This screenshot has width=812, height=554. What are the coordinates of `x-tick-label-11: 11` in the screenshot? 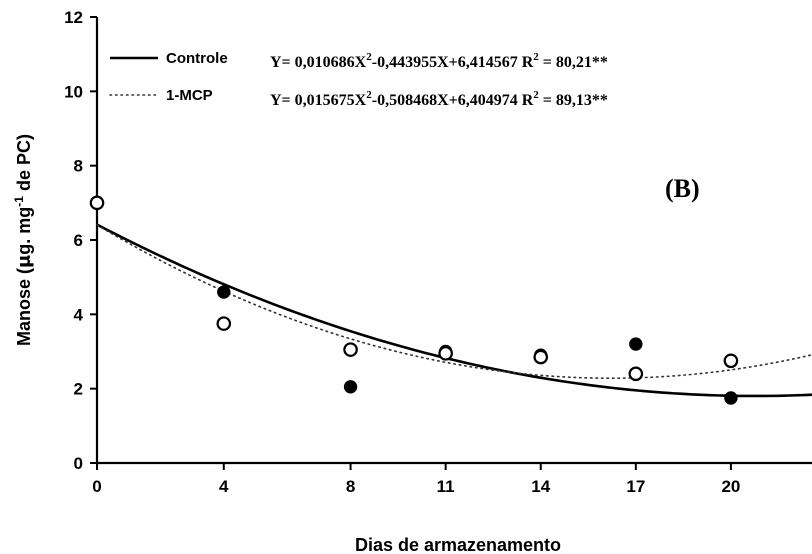 It's located at (446, 486).